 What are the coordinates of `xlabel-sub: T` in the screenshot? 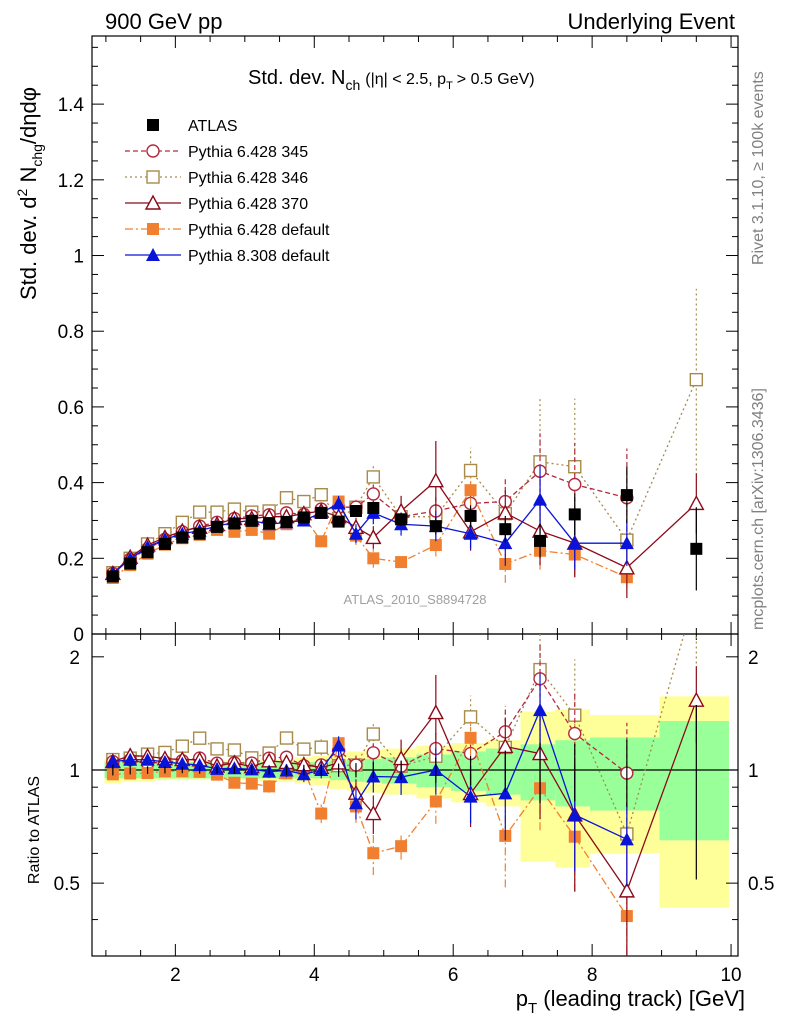 It's located at (532, 1008).